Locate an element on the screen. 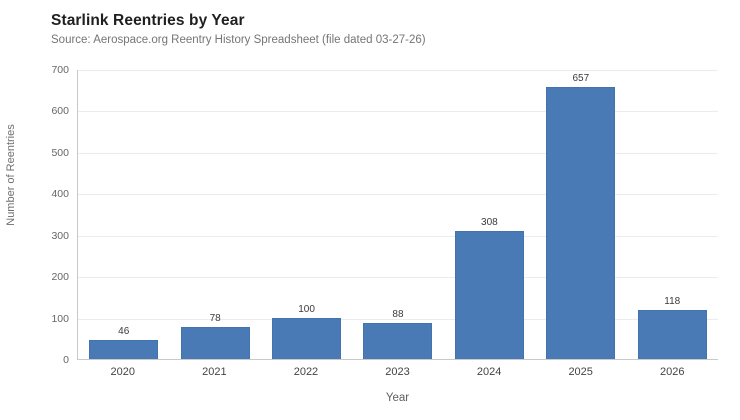  x-tick-label-2024: 2024 is located at coordinates (489, 372).